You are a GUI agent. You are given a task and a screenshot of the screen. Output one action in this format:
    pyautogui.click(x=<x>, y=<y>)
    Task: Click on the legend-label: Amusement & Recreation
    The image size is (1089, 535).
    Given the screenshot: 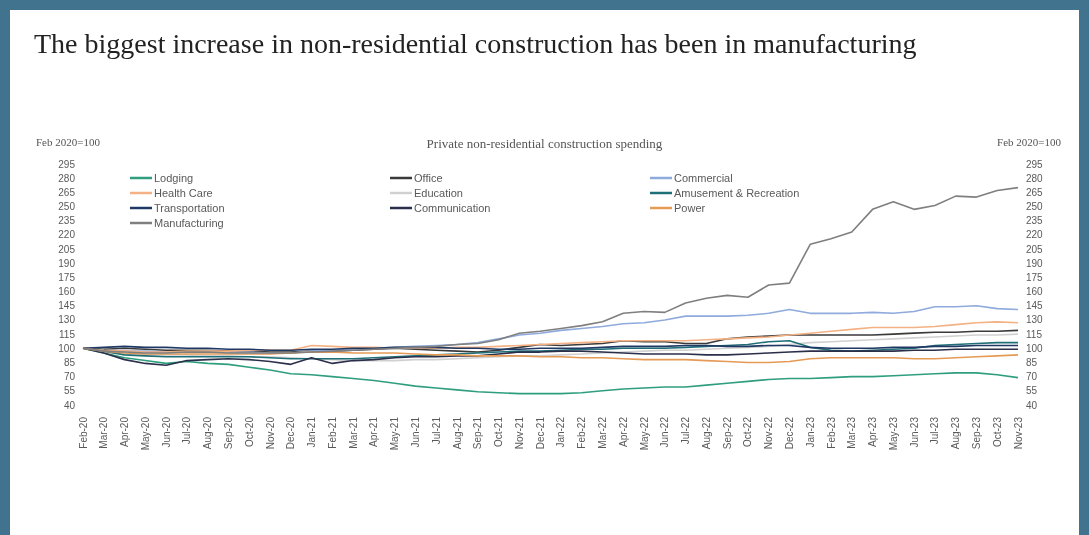 What is the action you would take?
    pyautogui.click(x=737, y=193)
    